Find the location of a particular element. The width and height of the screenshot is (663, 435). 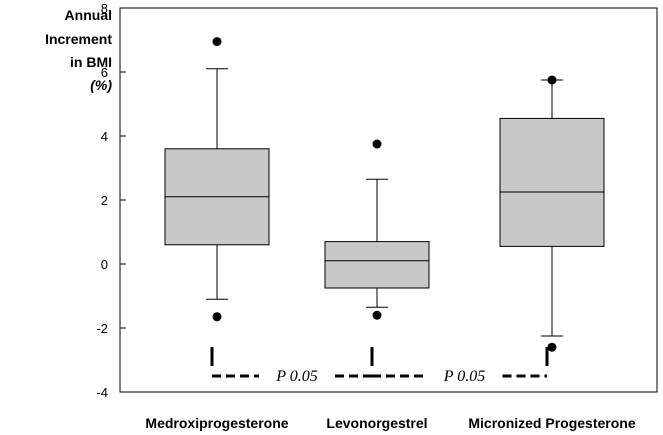

x-category-label: Medroxiprogesterone is located at coordinates (216, 423).